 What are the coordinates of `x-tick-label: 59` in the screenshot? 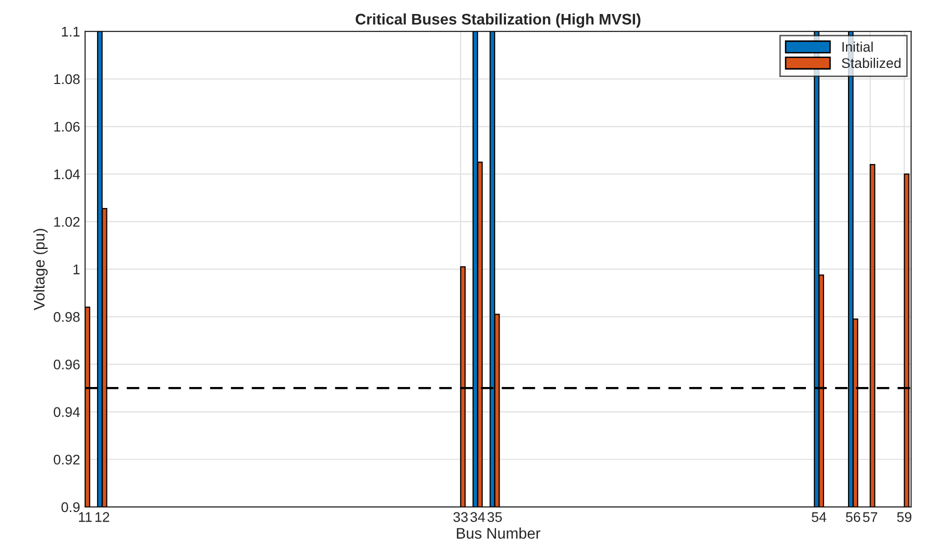 It's located at (904, 517).